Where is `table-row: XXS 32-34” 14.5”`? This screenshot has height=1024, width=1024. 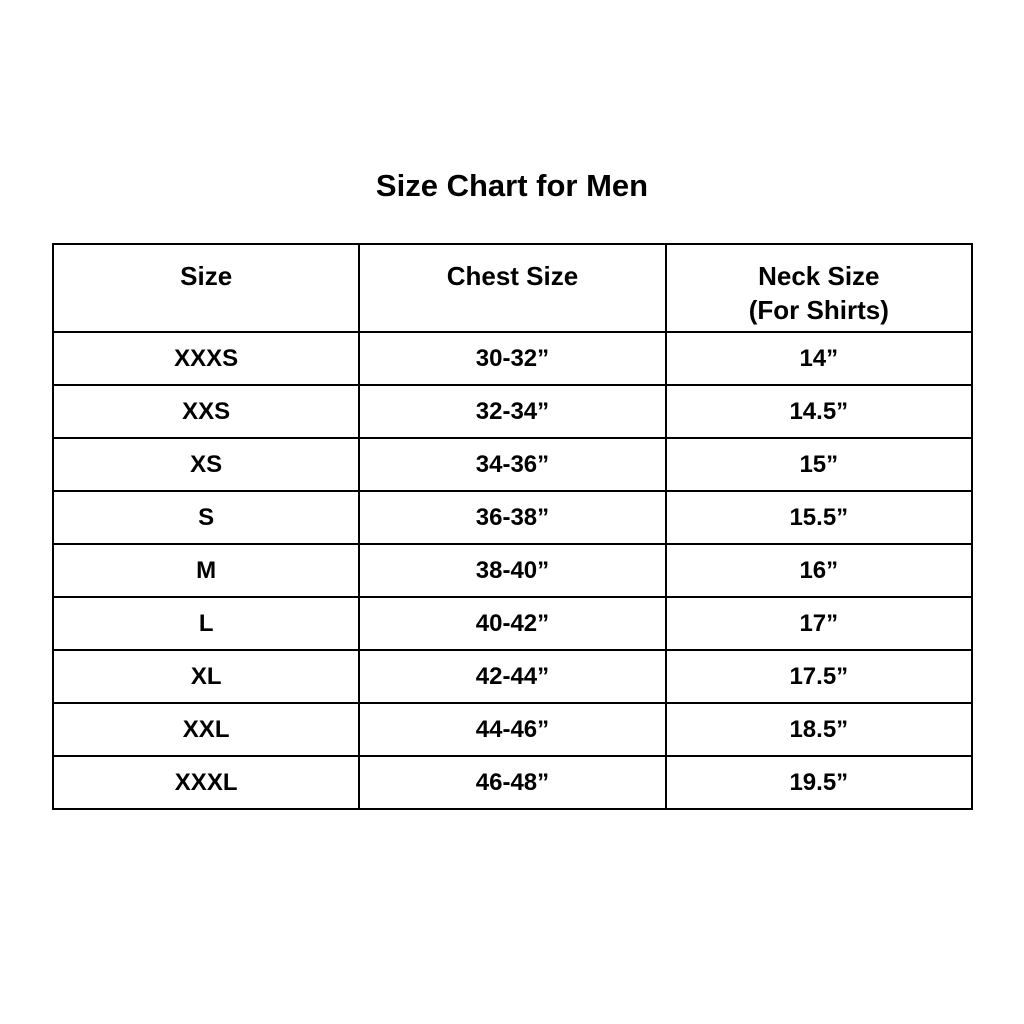
table-row: XXS 32-34” 14.5” is located at coordinates (512, 411).